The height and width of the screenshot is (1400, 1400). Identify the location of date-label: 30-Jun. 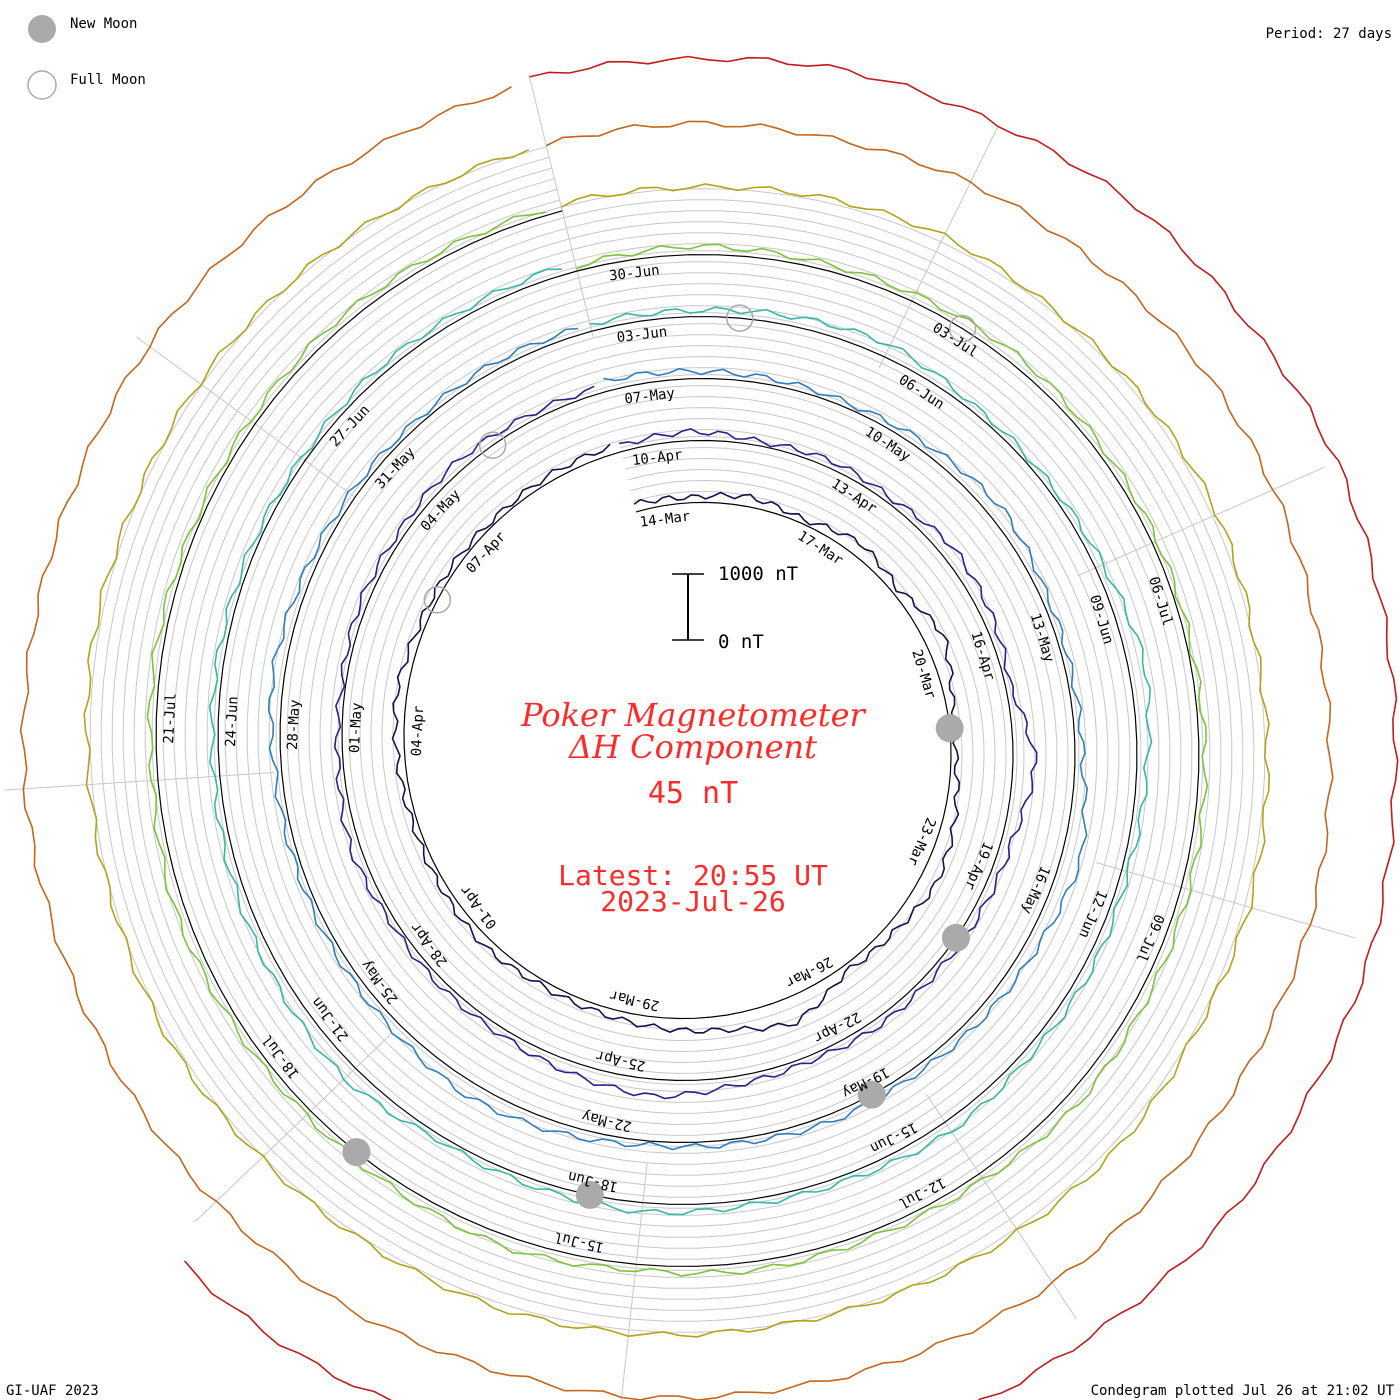
(634, 273).